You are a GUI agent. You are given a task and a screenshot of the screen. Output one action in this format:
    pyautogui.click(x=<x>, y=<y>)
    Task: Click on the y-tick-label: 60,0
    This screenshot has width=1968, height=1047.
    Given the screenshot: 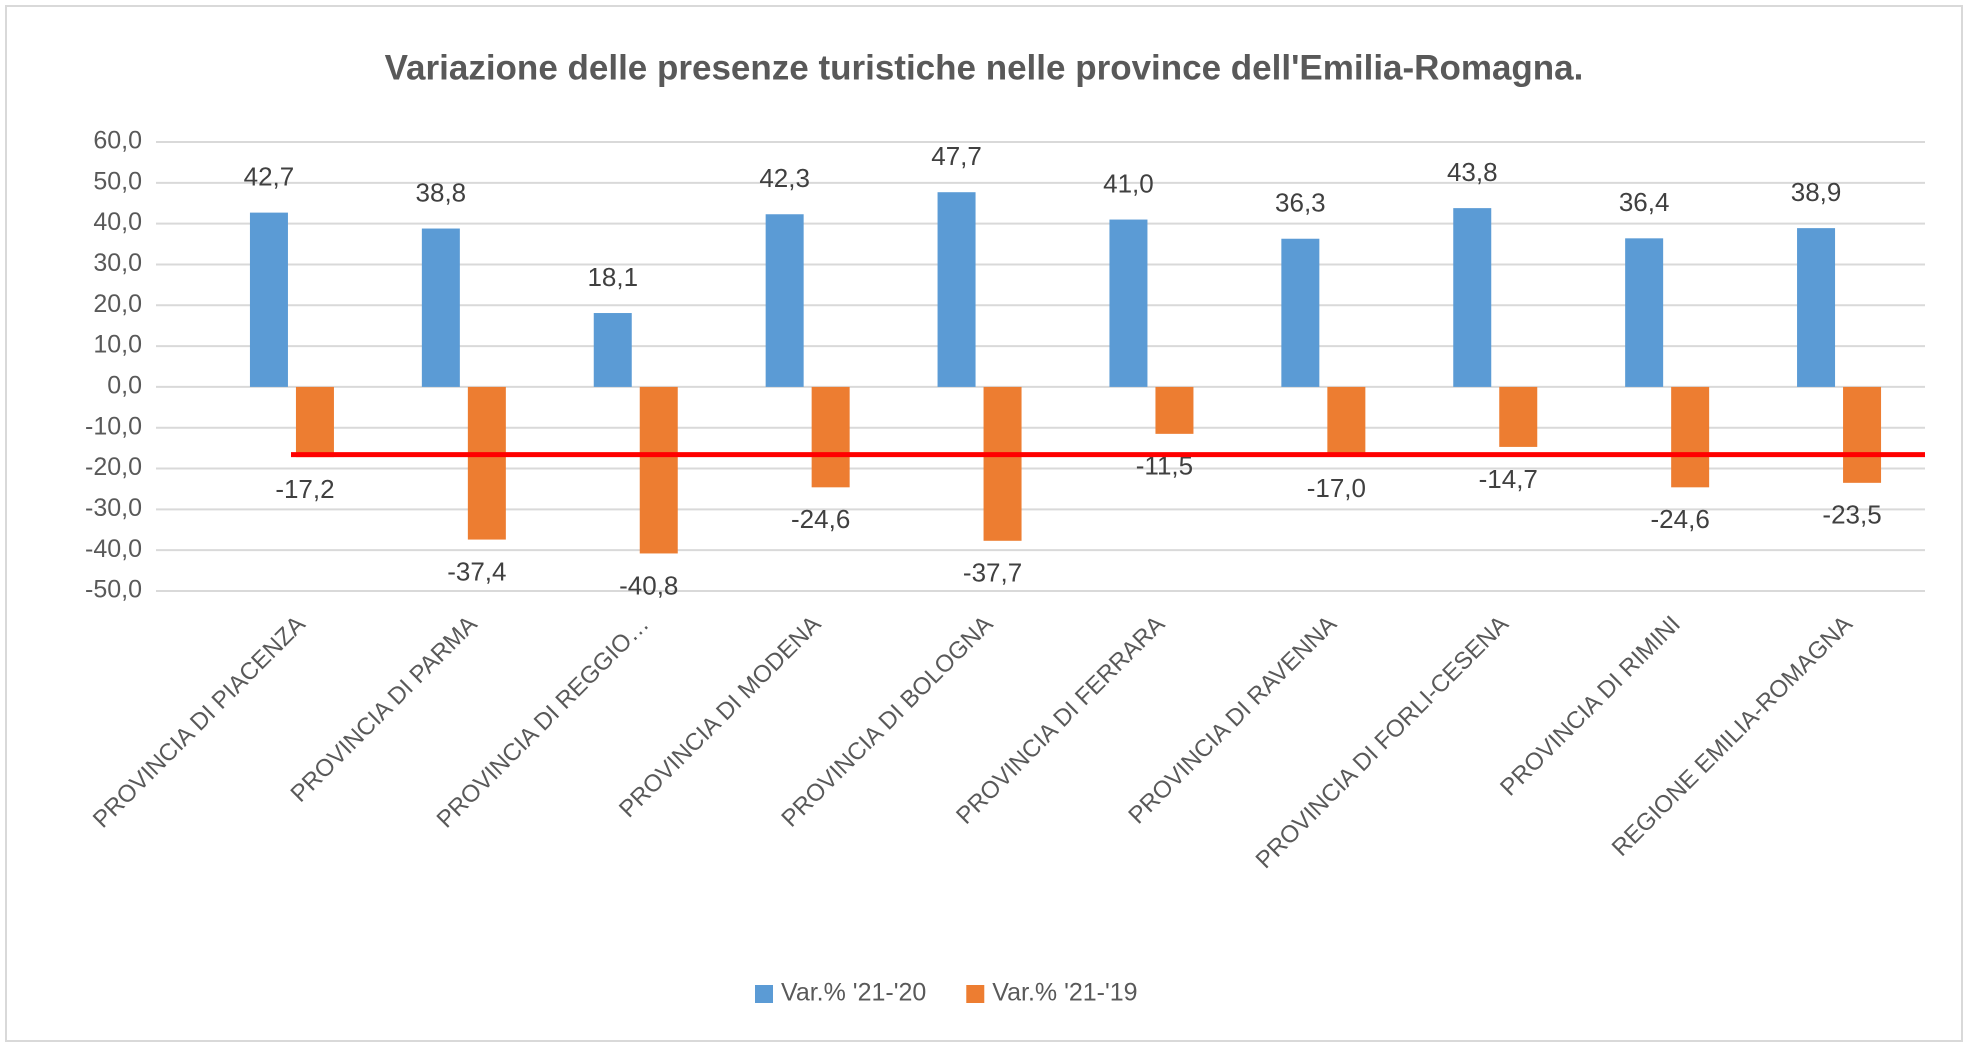 What is the action you would take?
    pyautogui.click(x=117, y=141)
    